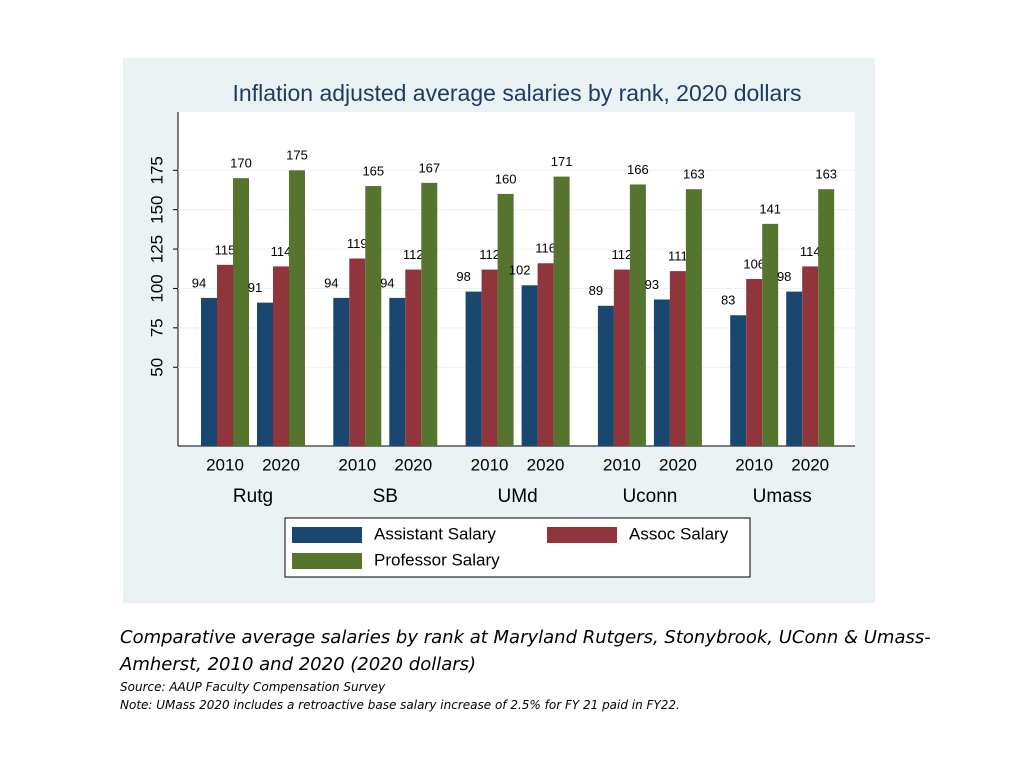 The width and height of the screenshot is (1024, 768). What do you see at coordinates (297, 155) in the screenshot?
I see `data-label: 175` at bounding box center [297, 155].